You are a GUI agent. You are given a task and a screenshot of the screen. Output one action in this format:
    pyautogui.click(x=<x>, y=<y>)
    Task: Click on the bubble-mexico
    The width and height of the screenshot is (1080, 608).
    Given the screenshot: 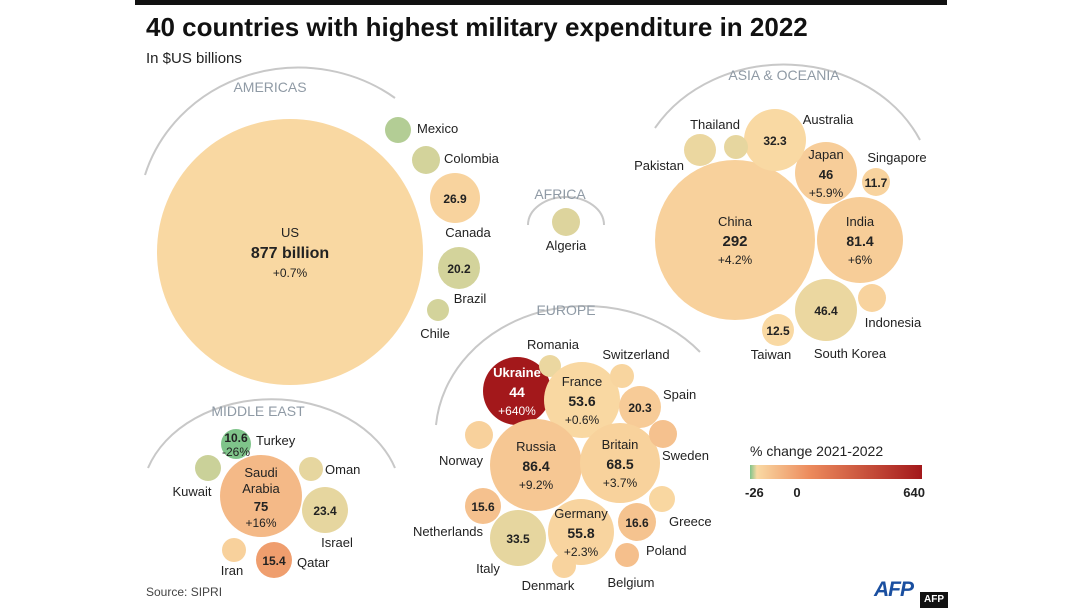 What is the action you would take?
    pyautogui.click(x=398, y=130)
    